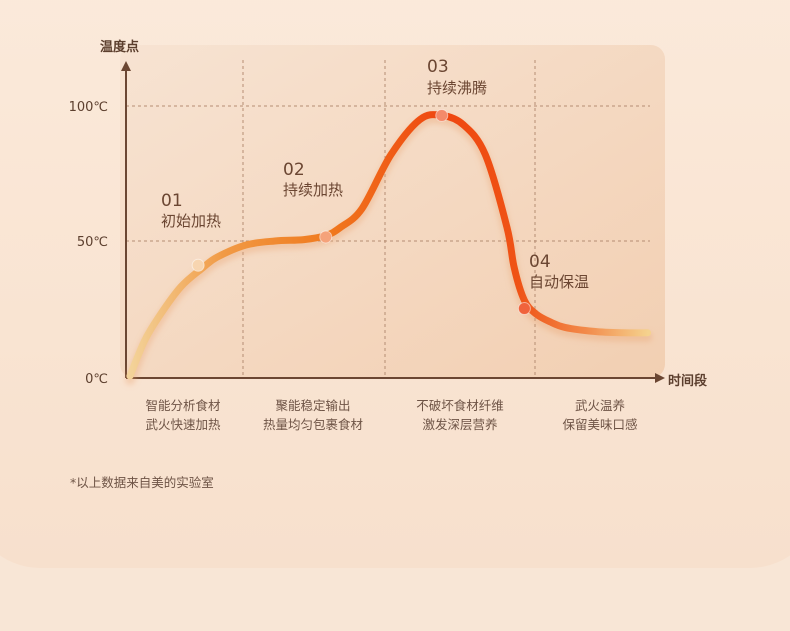 This screenshot has width=790, height=631. What do you see at coordinates (312, 405) in the screenshot?
I see `stage-02-desc-line-1: 聚能稳定输出` at bounding box center [312, 405].